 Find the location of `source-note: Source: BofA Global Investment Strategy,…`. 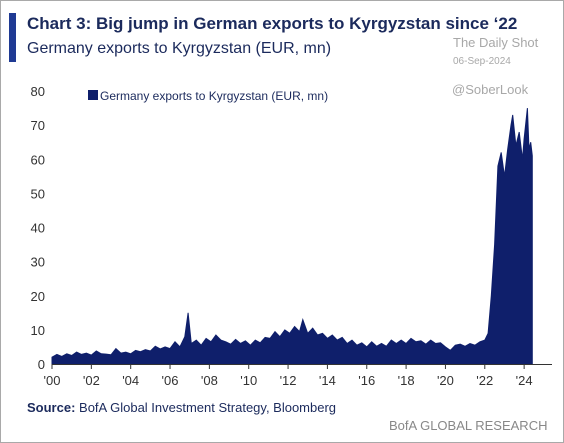

source-note: Source: BofA Global Investment Strategy,… is located at coordinates (181, 407).